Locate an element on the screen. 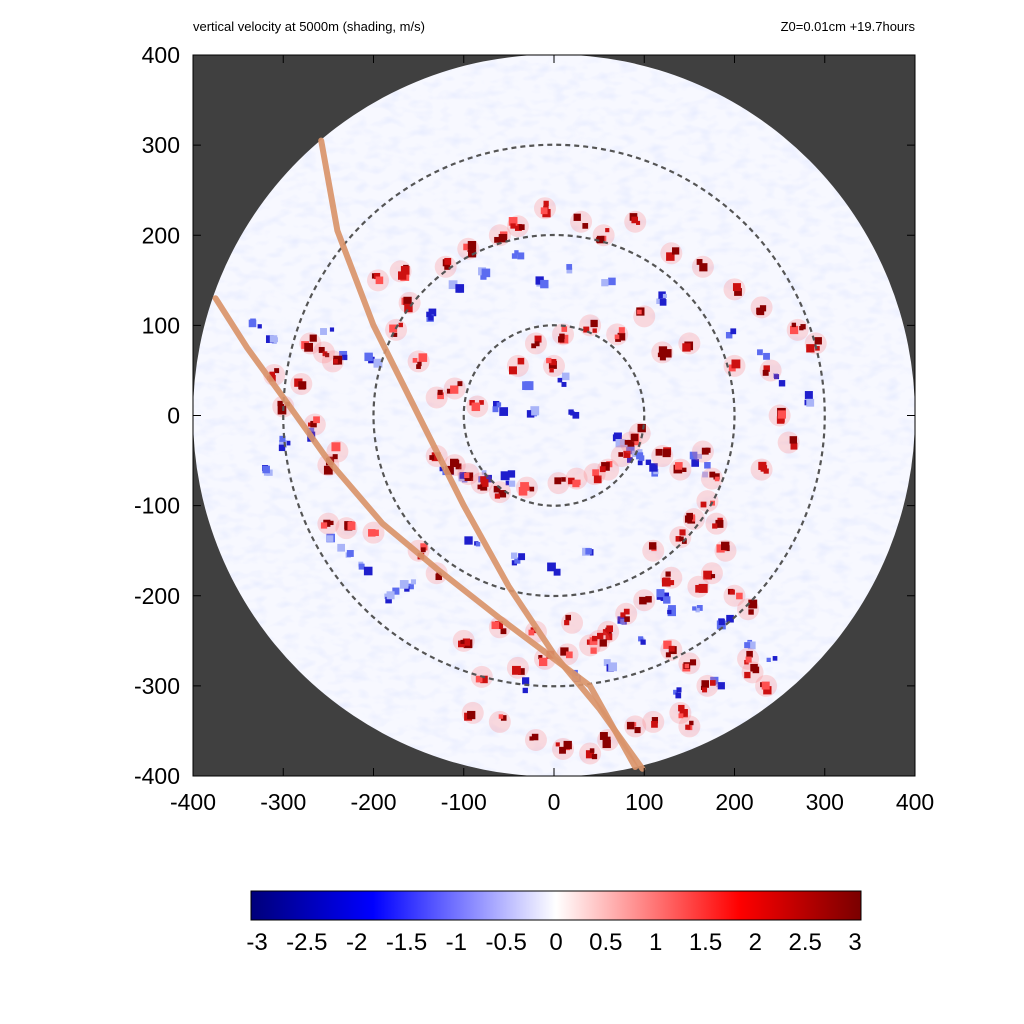  y-tick-label: 400 is located at coordinates (161, 55).